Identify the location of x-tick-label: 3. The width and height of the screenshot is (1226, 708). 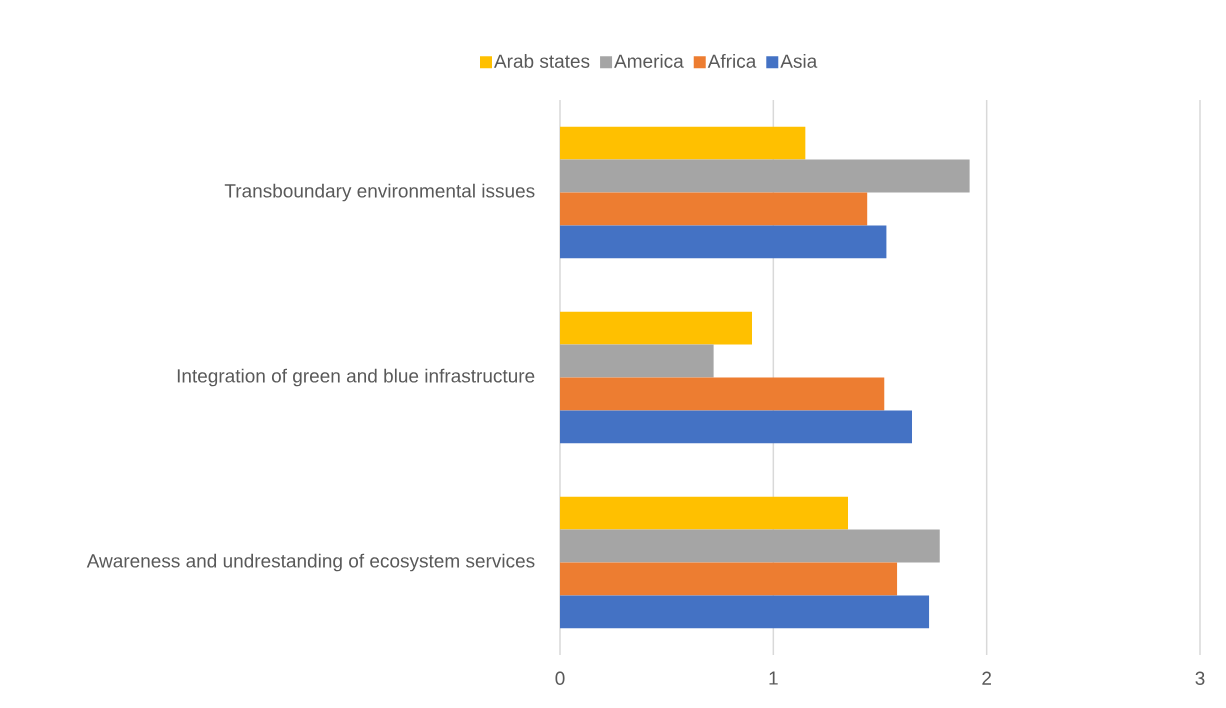
(1200, 678).